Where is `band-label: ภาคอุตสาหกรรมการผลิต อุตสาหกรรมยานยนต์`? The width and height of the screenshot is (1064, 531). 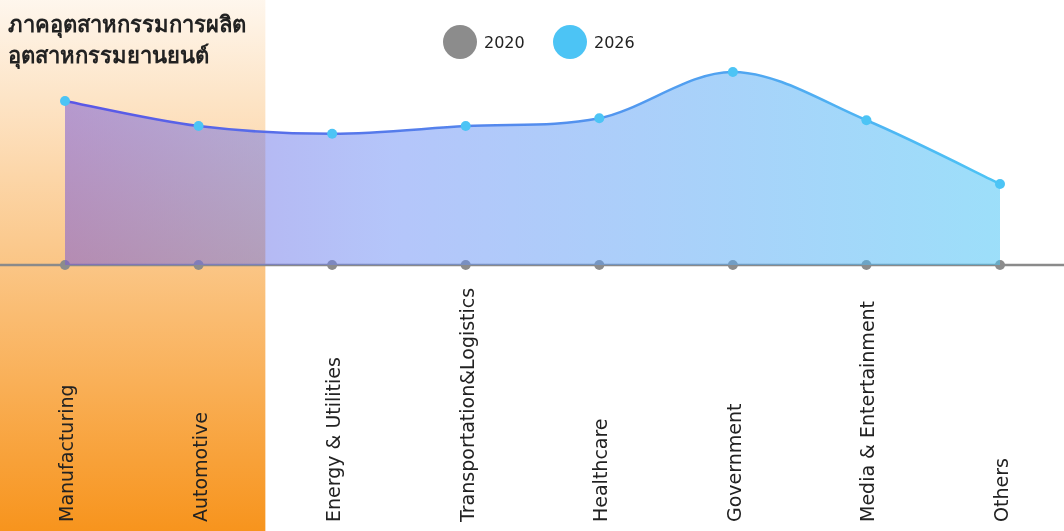
band-label: ภาคอุตสาหกรรมการผลิต อุตสาหกรรมยานยนต์ is located at coordinates (127, 40).